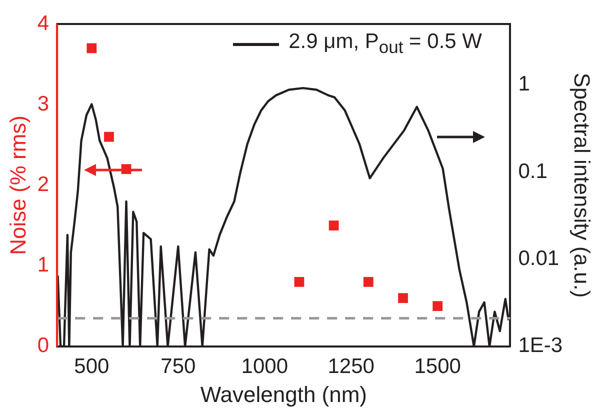  Describe the element at coordinates (43, 104) in the screenshot. I see `y-tick-label: 3` at that location.